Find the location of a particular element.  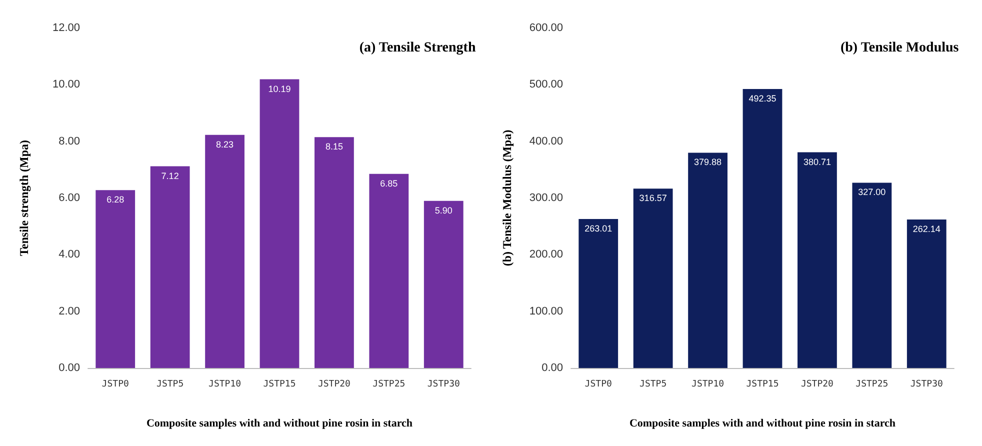

data-label: 7.12 is located at coordinates (170, 175).